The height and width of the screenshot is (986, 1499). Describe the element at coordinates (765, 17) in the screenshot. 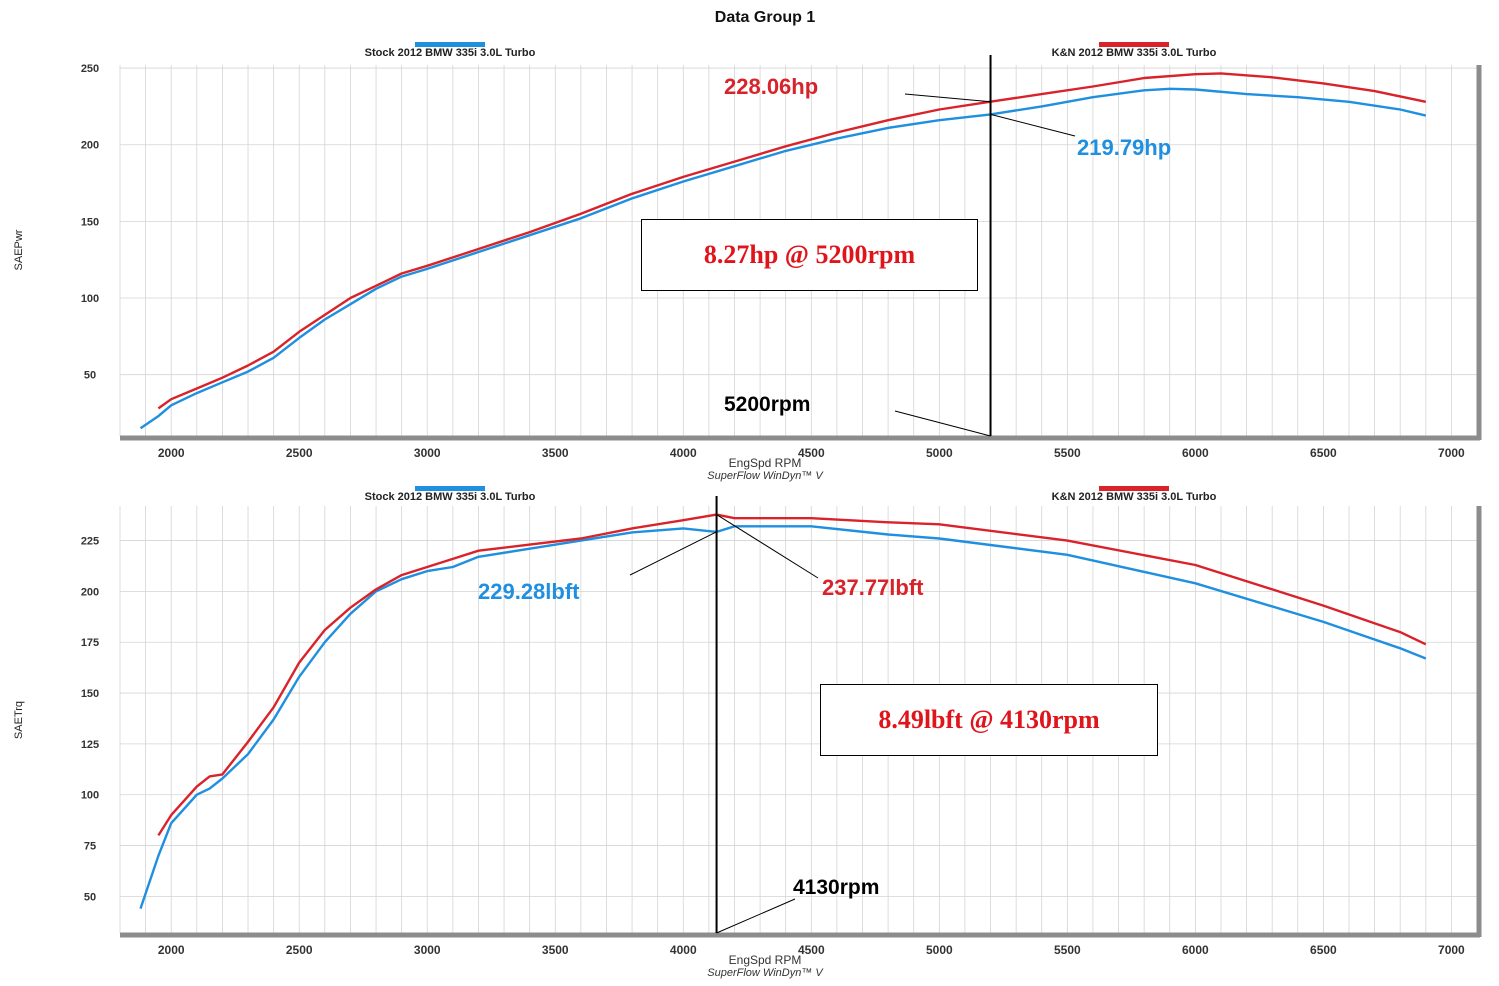

I see `chart-group-title: Data Group 1` at that location.